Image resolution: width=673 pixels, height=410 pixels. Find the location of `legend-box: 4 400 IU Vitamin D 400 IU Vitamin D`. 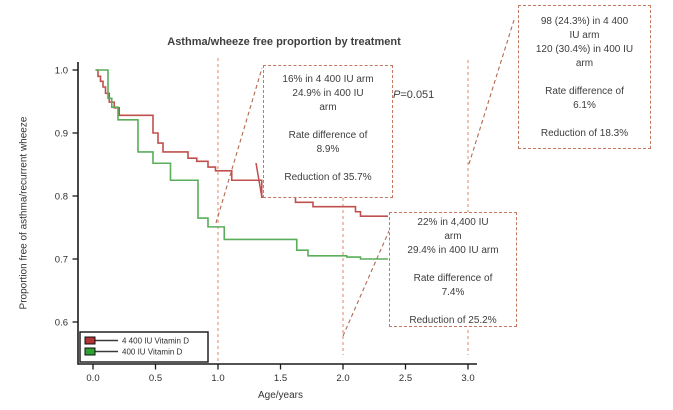

legend-box: 4 400 IU Vitamin D 400 IU Vitamin D is located at coordinates (144, 347).